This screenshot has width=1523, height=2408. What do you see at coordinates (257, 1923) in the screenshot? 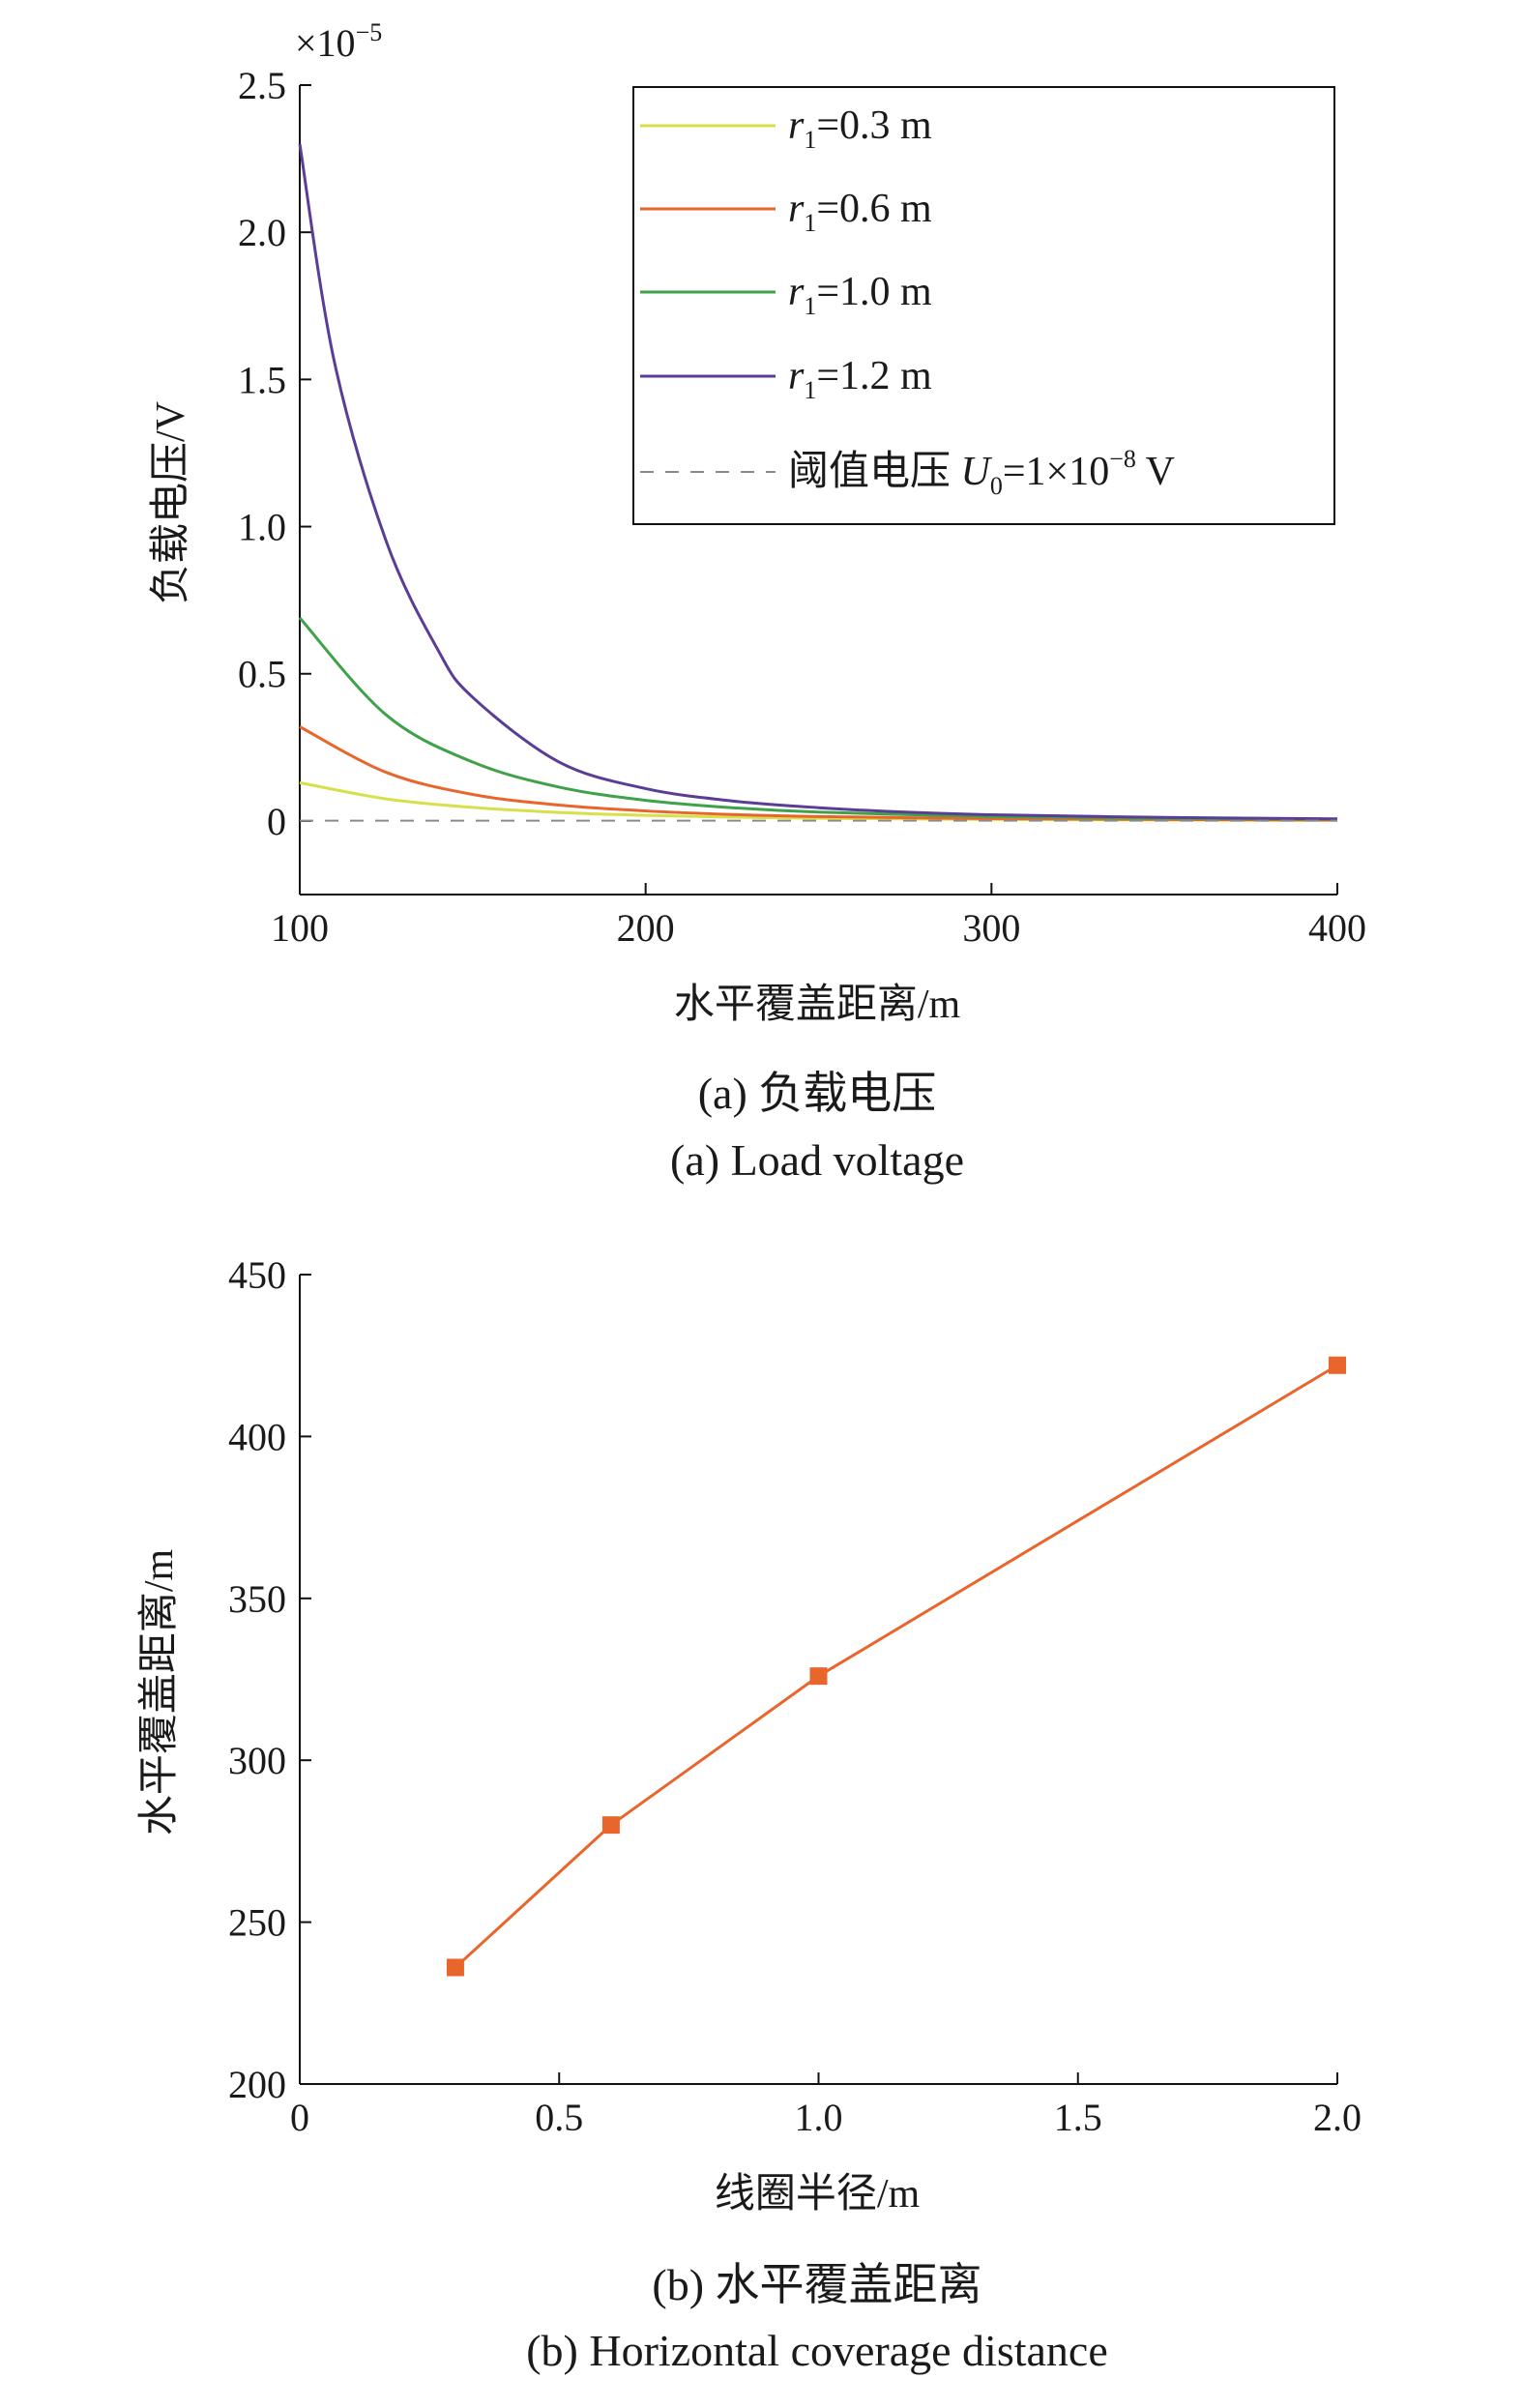
I see `chart-b-y-tick-label: 250` at bounding box center [257, 1923].